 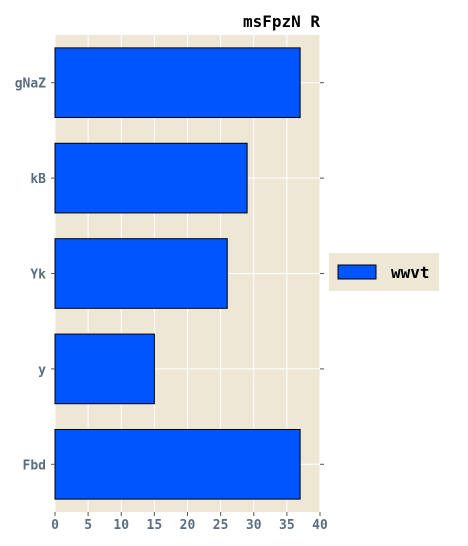 I want to click on legend-swatch, so click(x=357, y=272).